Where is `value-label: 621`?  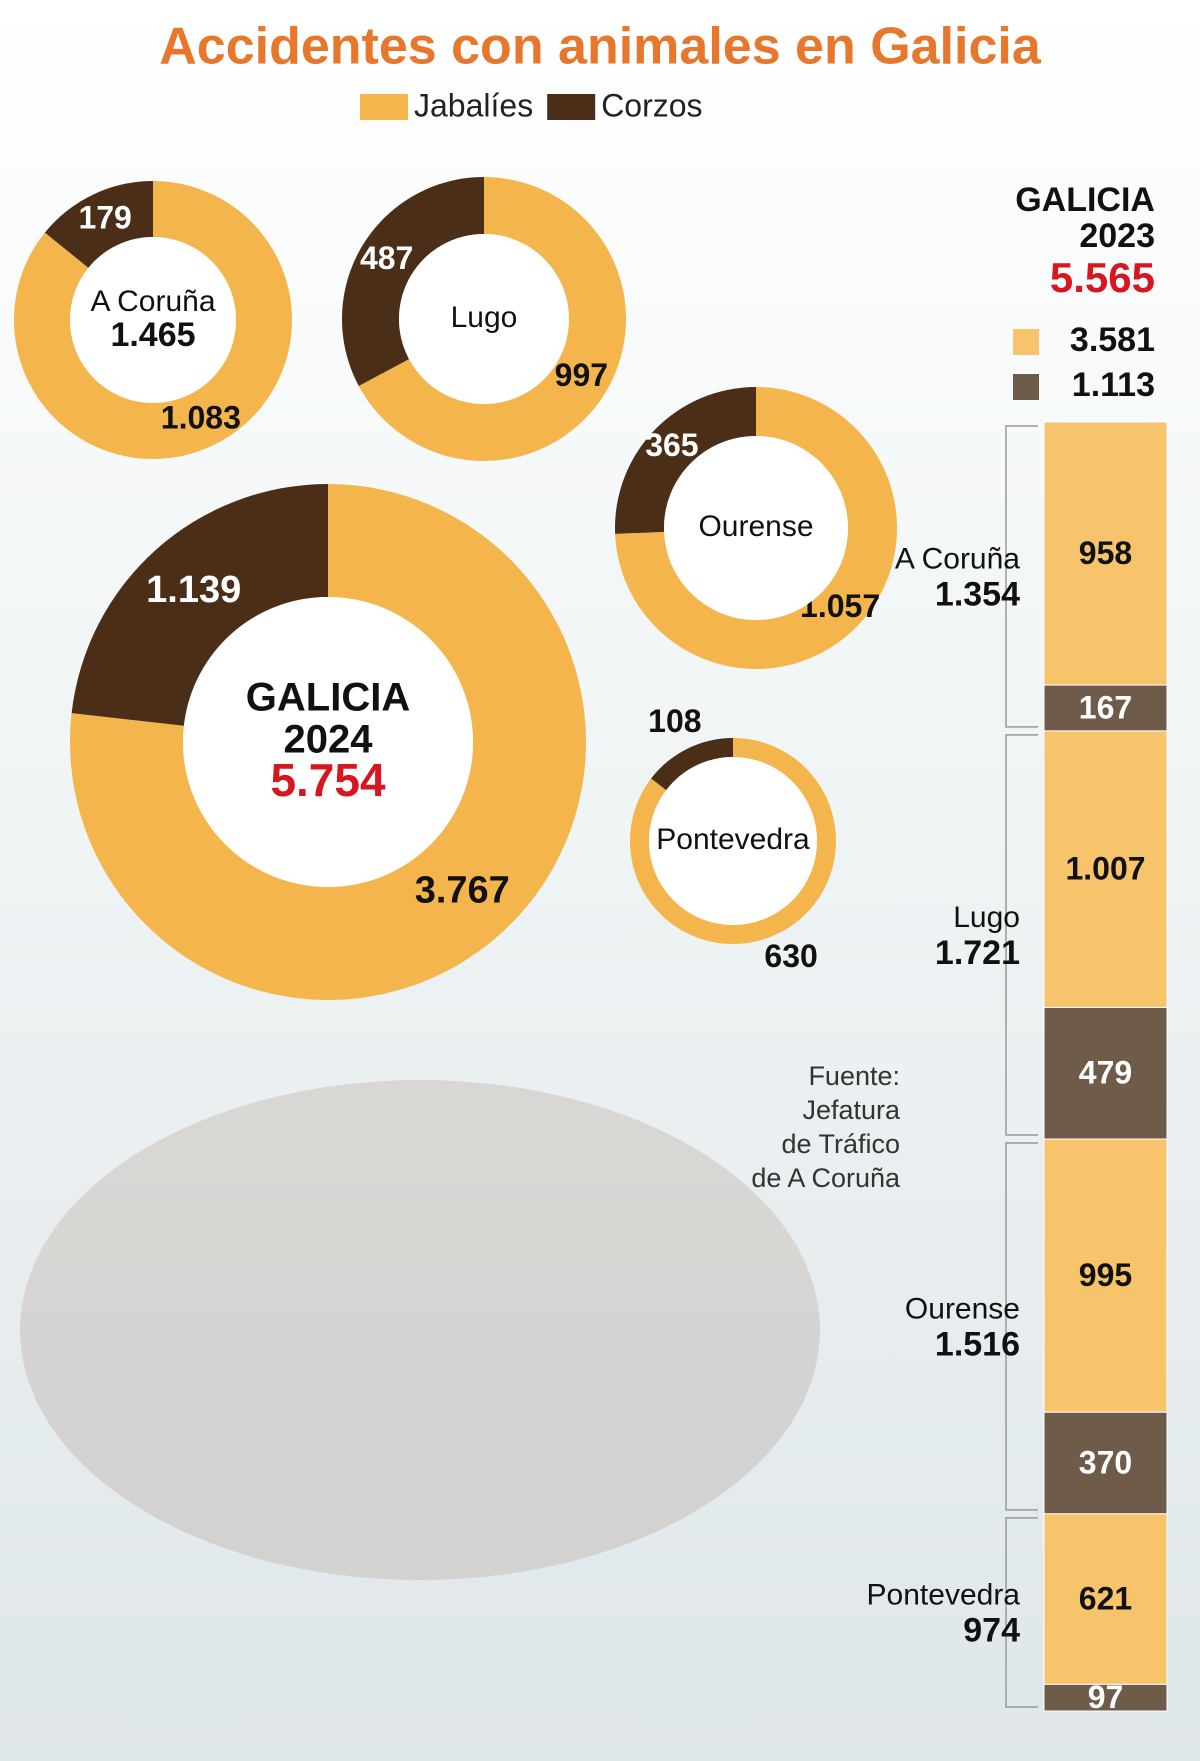 value-label: 621 is located at coordinates (1105, 1599).